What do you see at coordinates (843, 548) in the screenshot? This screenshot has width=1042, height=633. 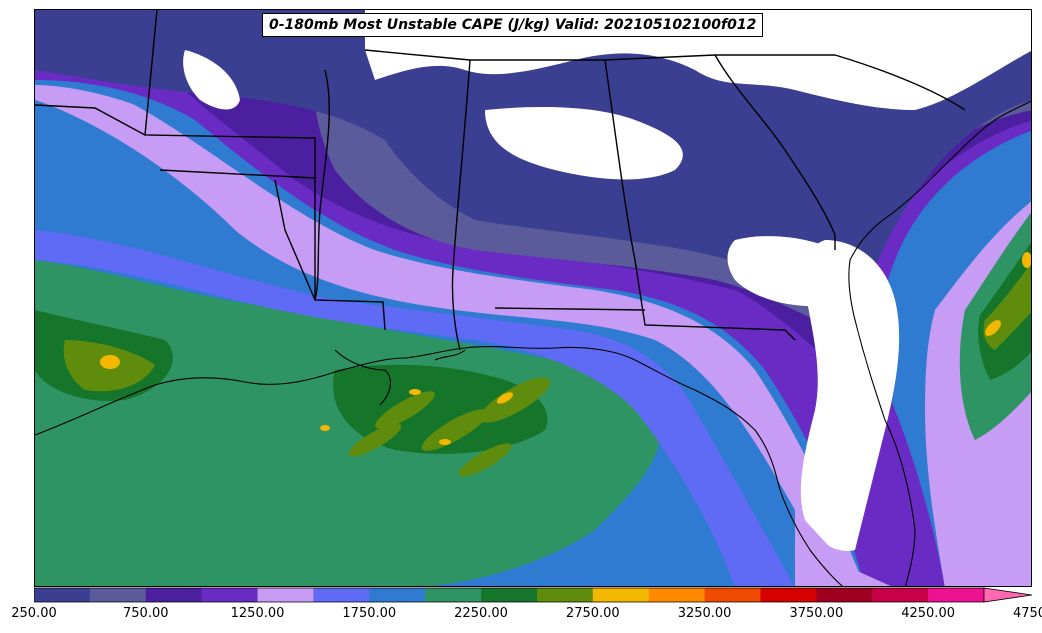 I see `florida-tip-lavender` at bounding box center [843, 548].